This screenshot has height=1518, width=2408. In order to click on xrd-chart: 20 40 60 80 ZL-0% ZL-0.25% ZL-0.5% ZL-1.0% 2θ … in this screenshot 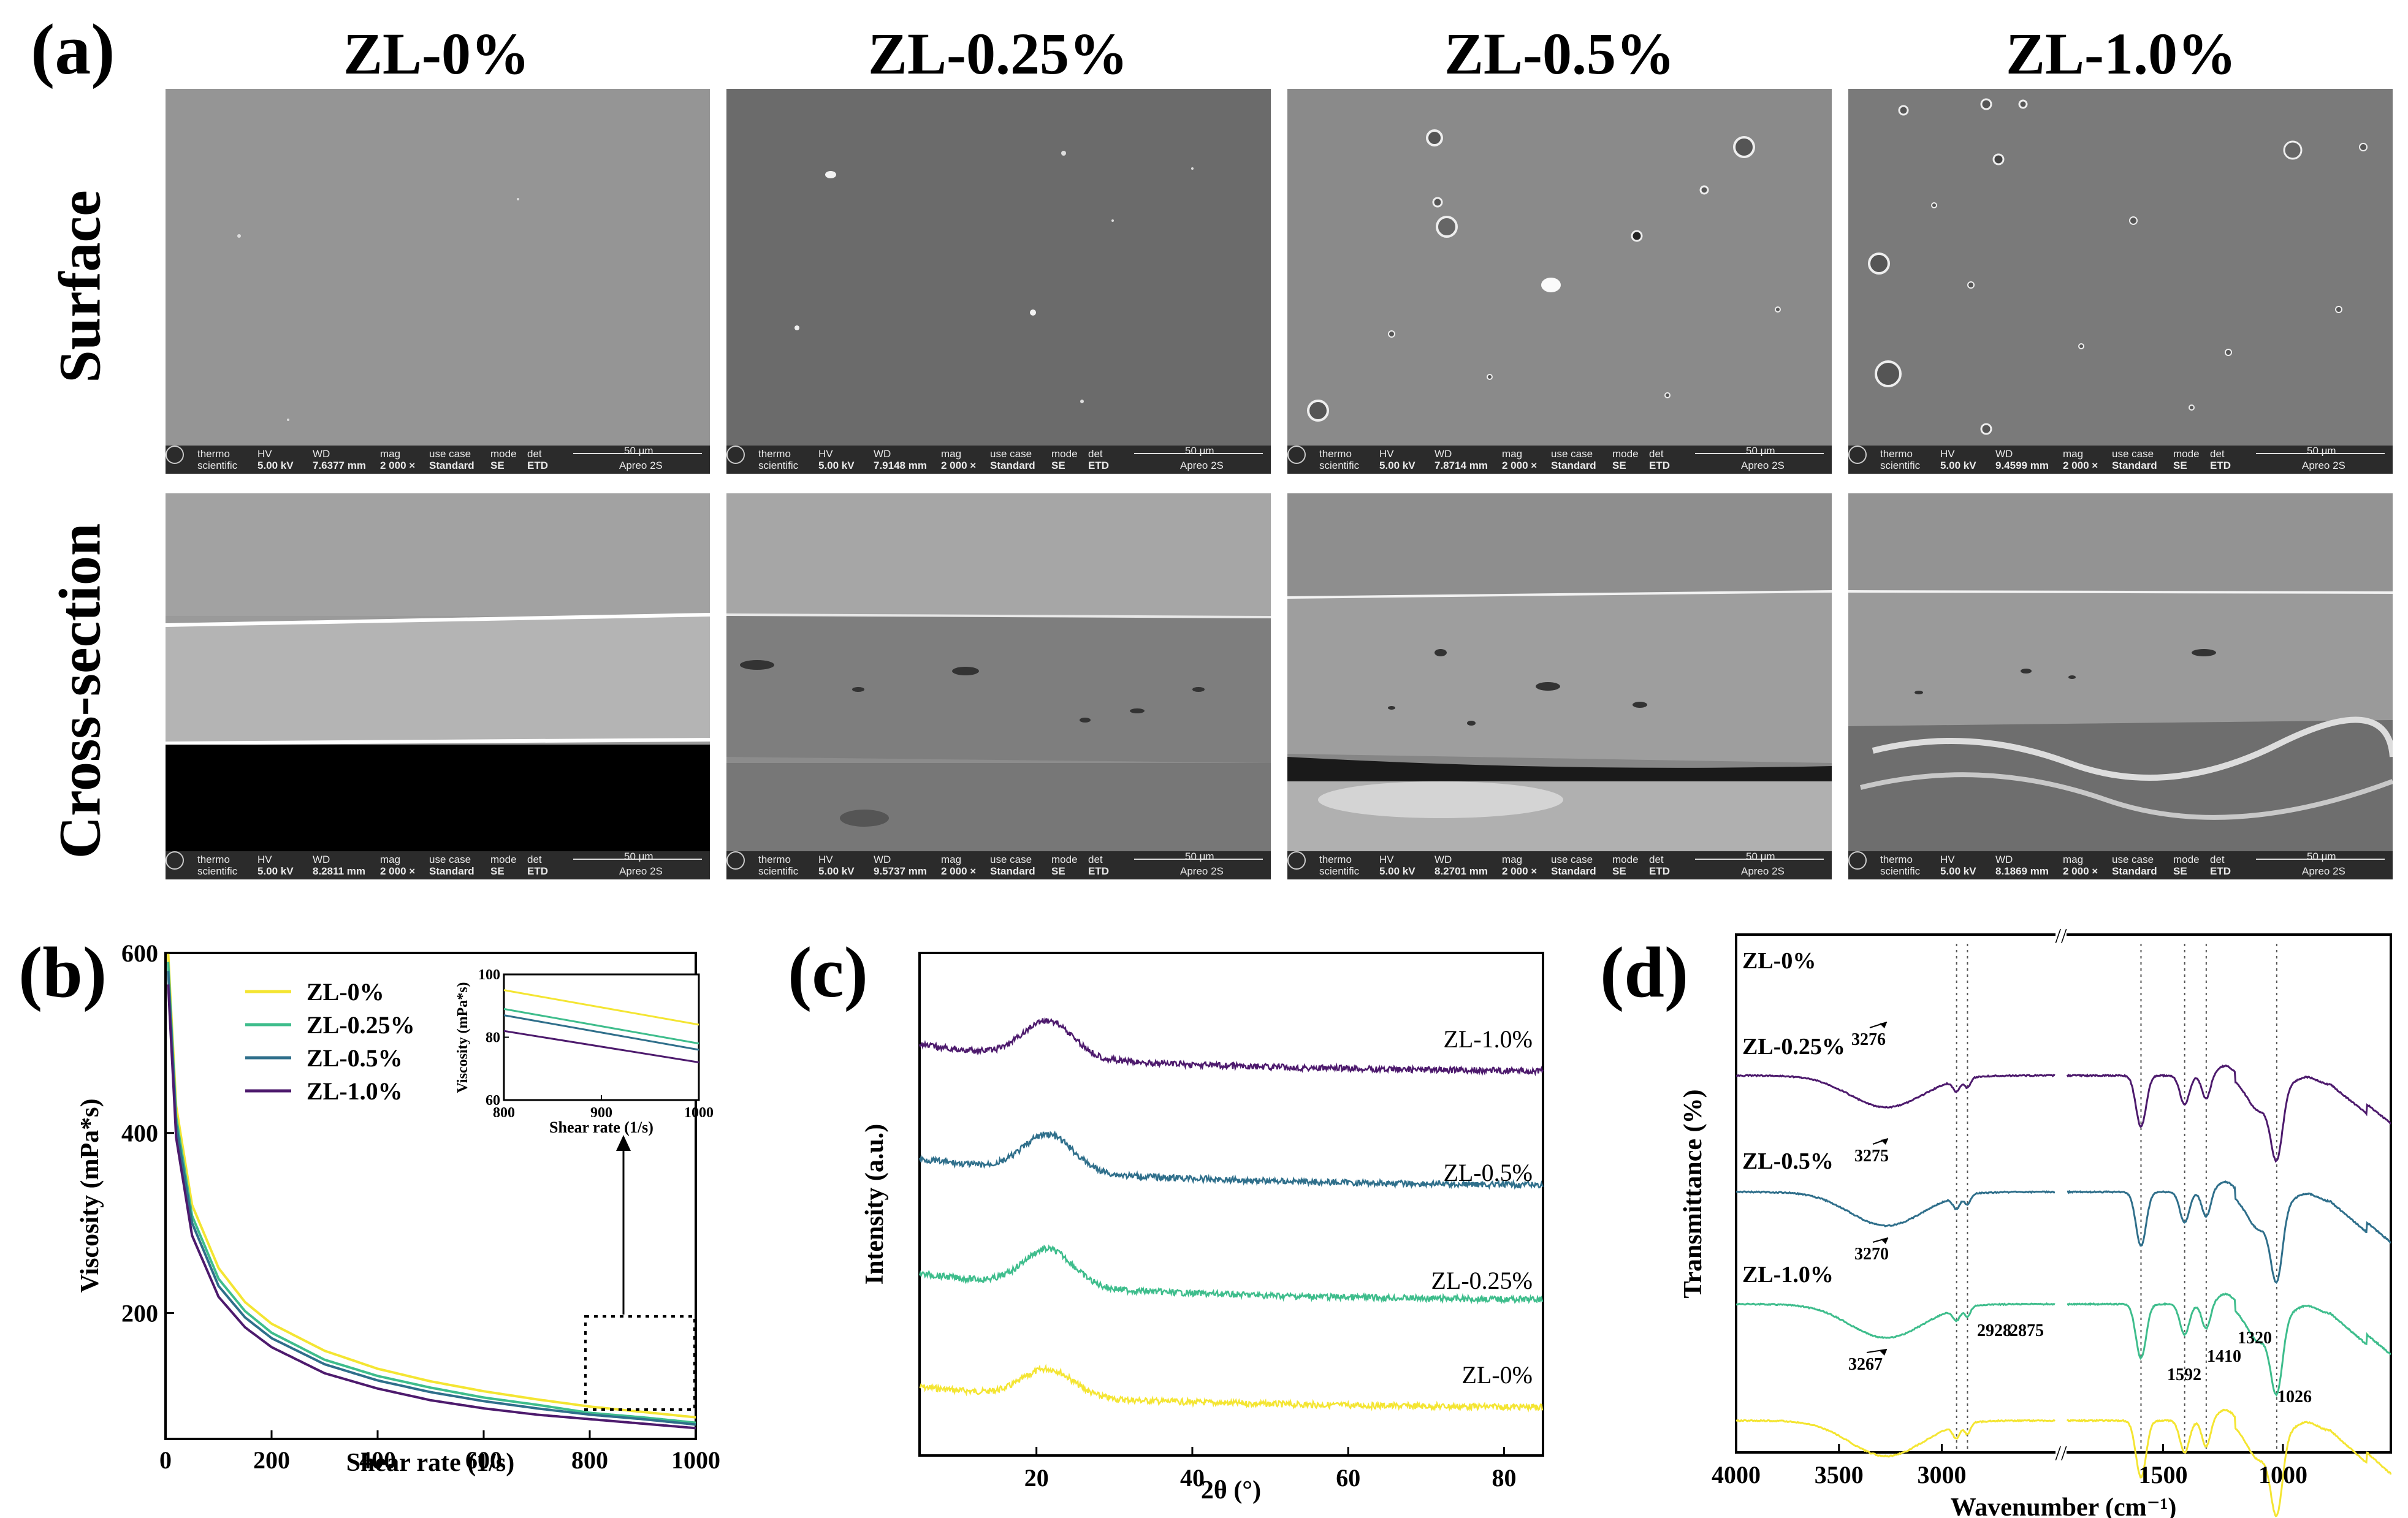, I will do `click(1202, 1228)`.